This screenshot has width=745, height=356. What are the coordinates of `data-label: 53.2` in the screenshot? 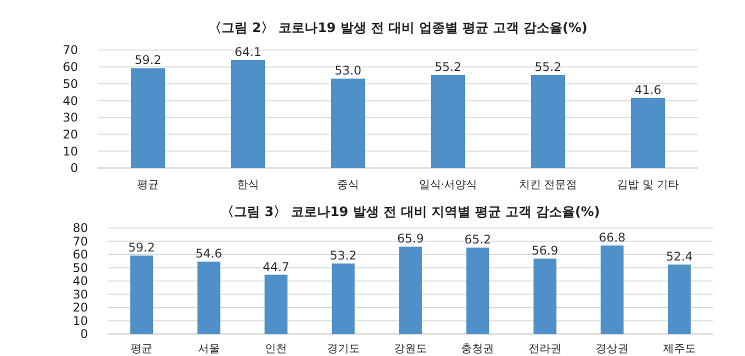 It's located at (343, 255).